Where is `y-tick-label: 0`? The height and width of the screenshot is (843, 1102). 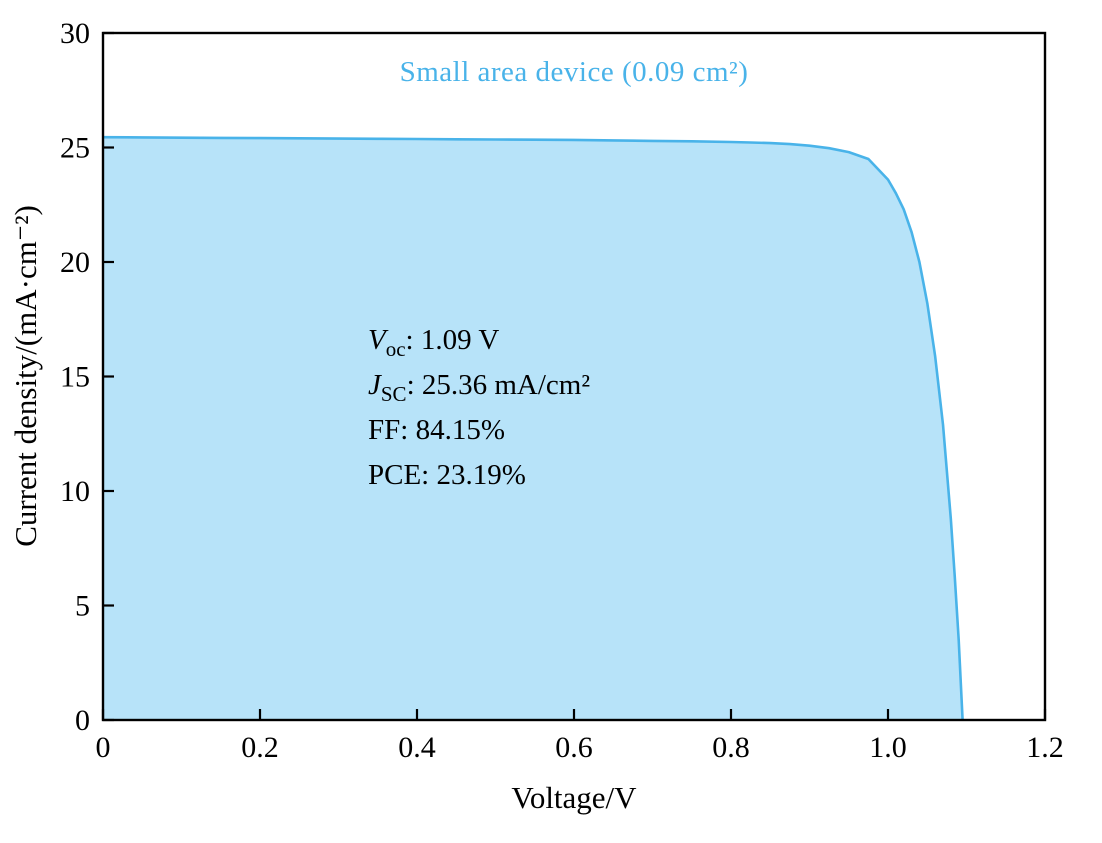 y-tick-label: 0 is located at coordinates (82, 720).